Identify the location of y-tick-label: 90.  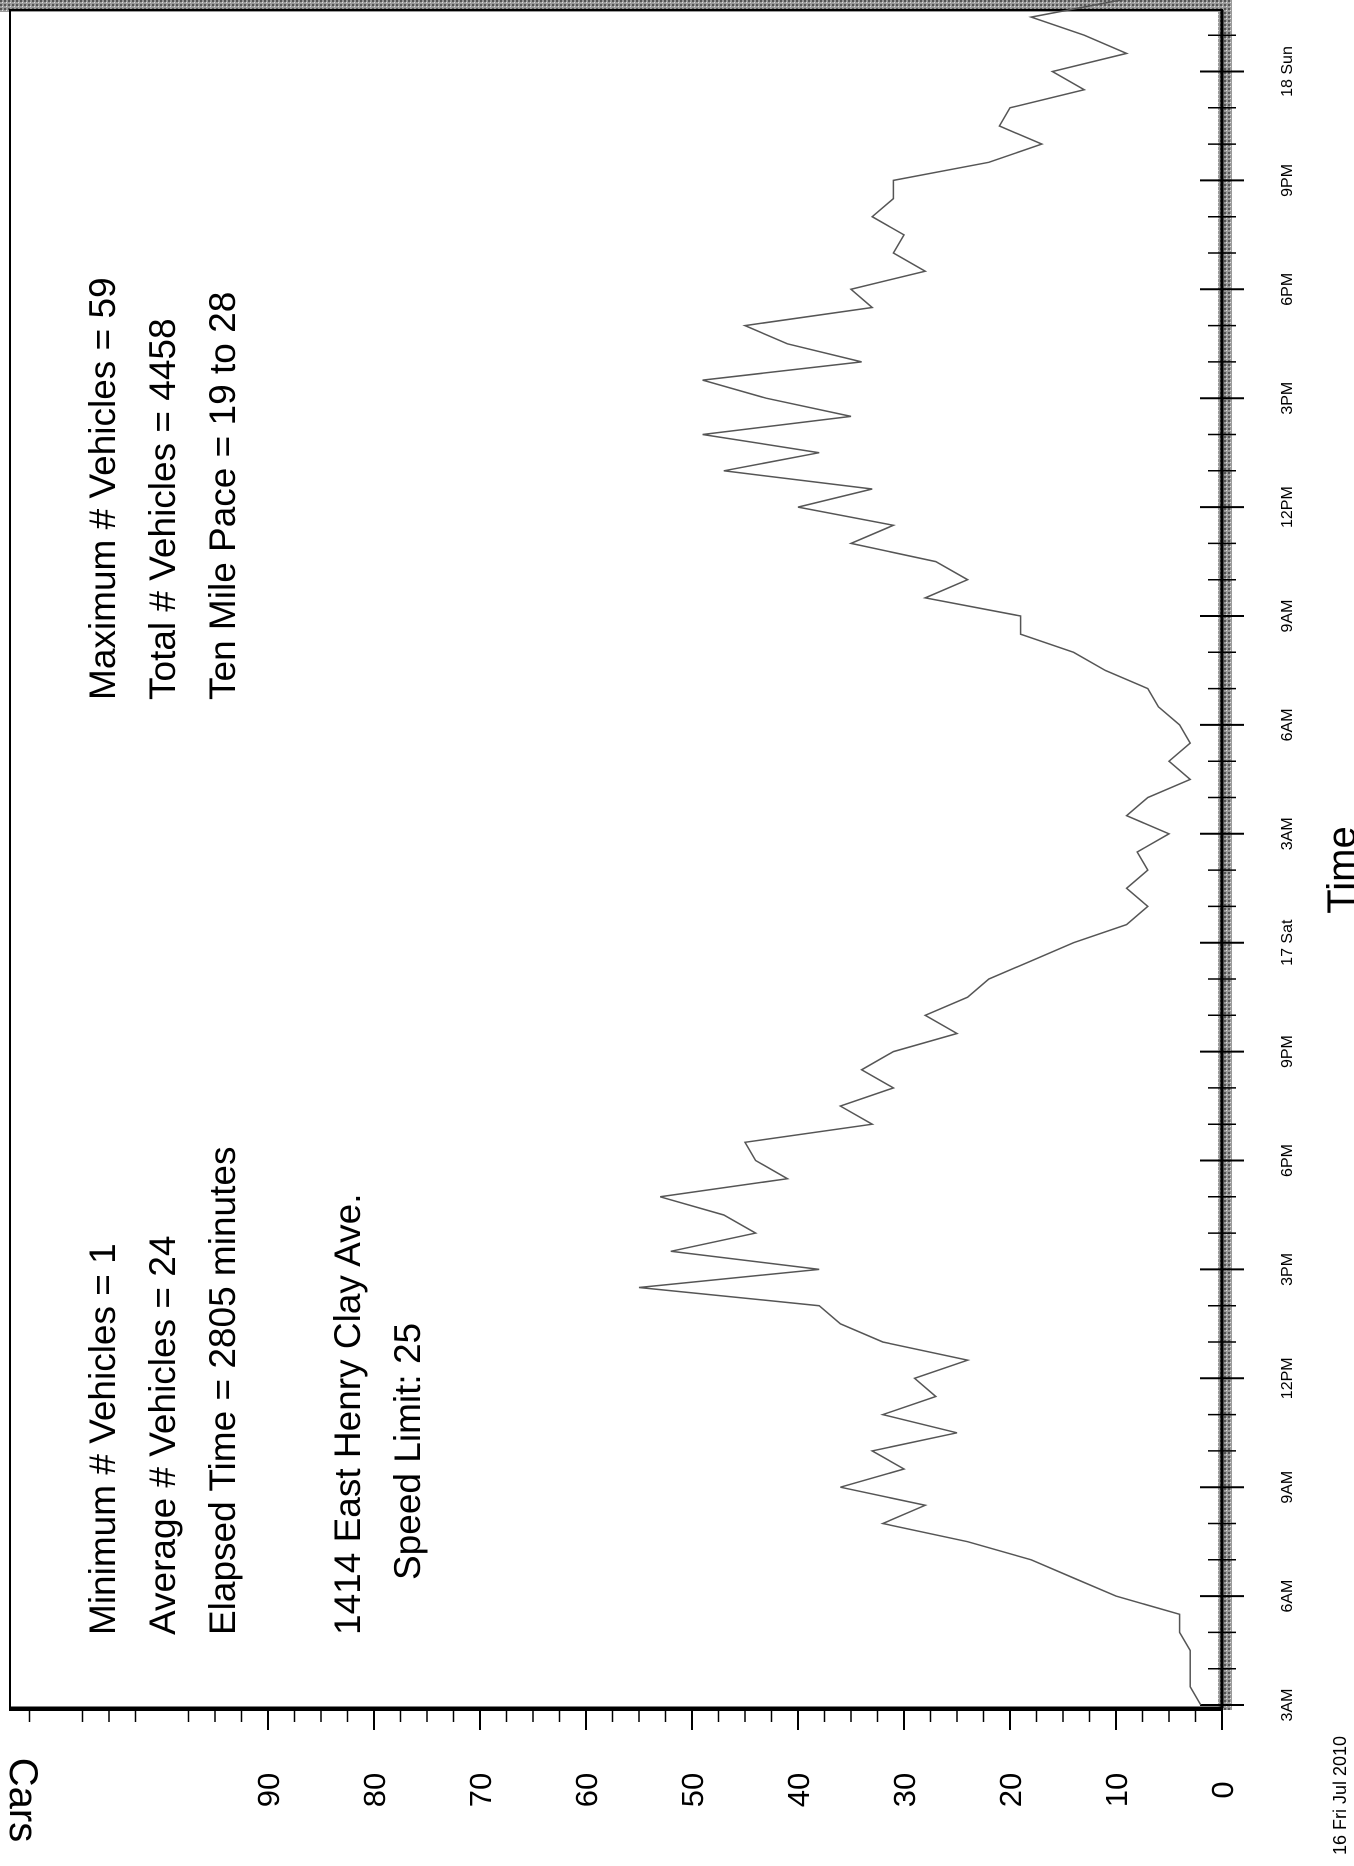
(268, 1790).